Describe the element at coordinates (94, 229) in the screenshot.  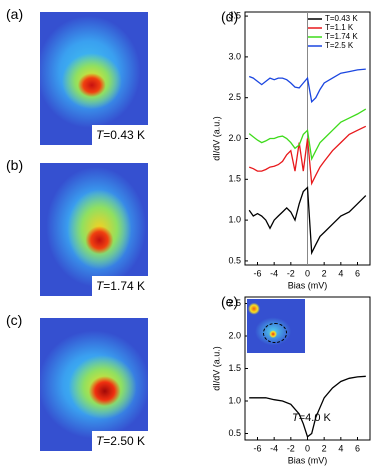
I see `heatmap: T=1.74 K` at that location.